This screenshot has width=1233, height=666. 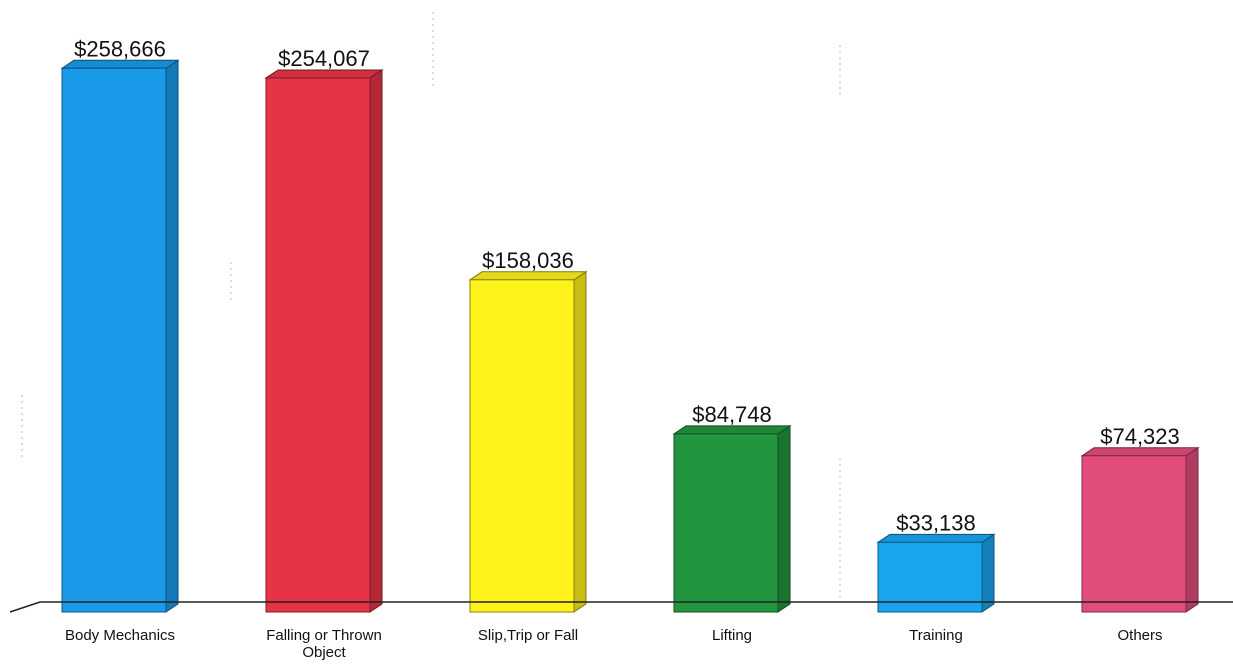 What do you see at coordinates (528, 260) in the screenshot?
I see `data-label: $158,036` at bounding box center [528, 260].